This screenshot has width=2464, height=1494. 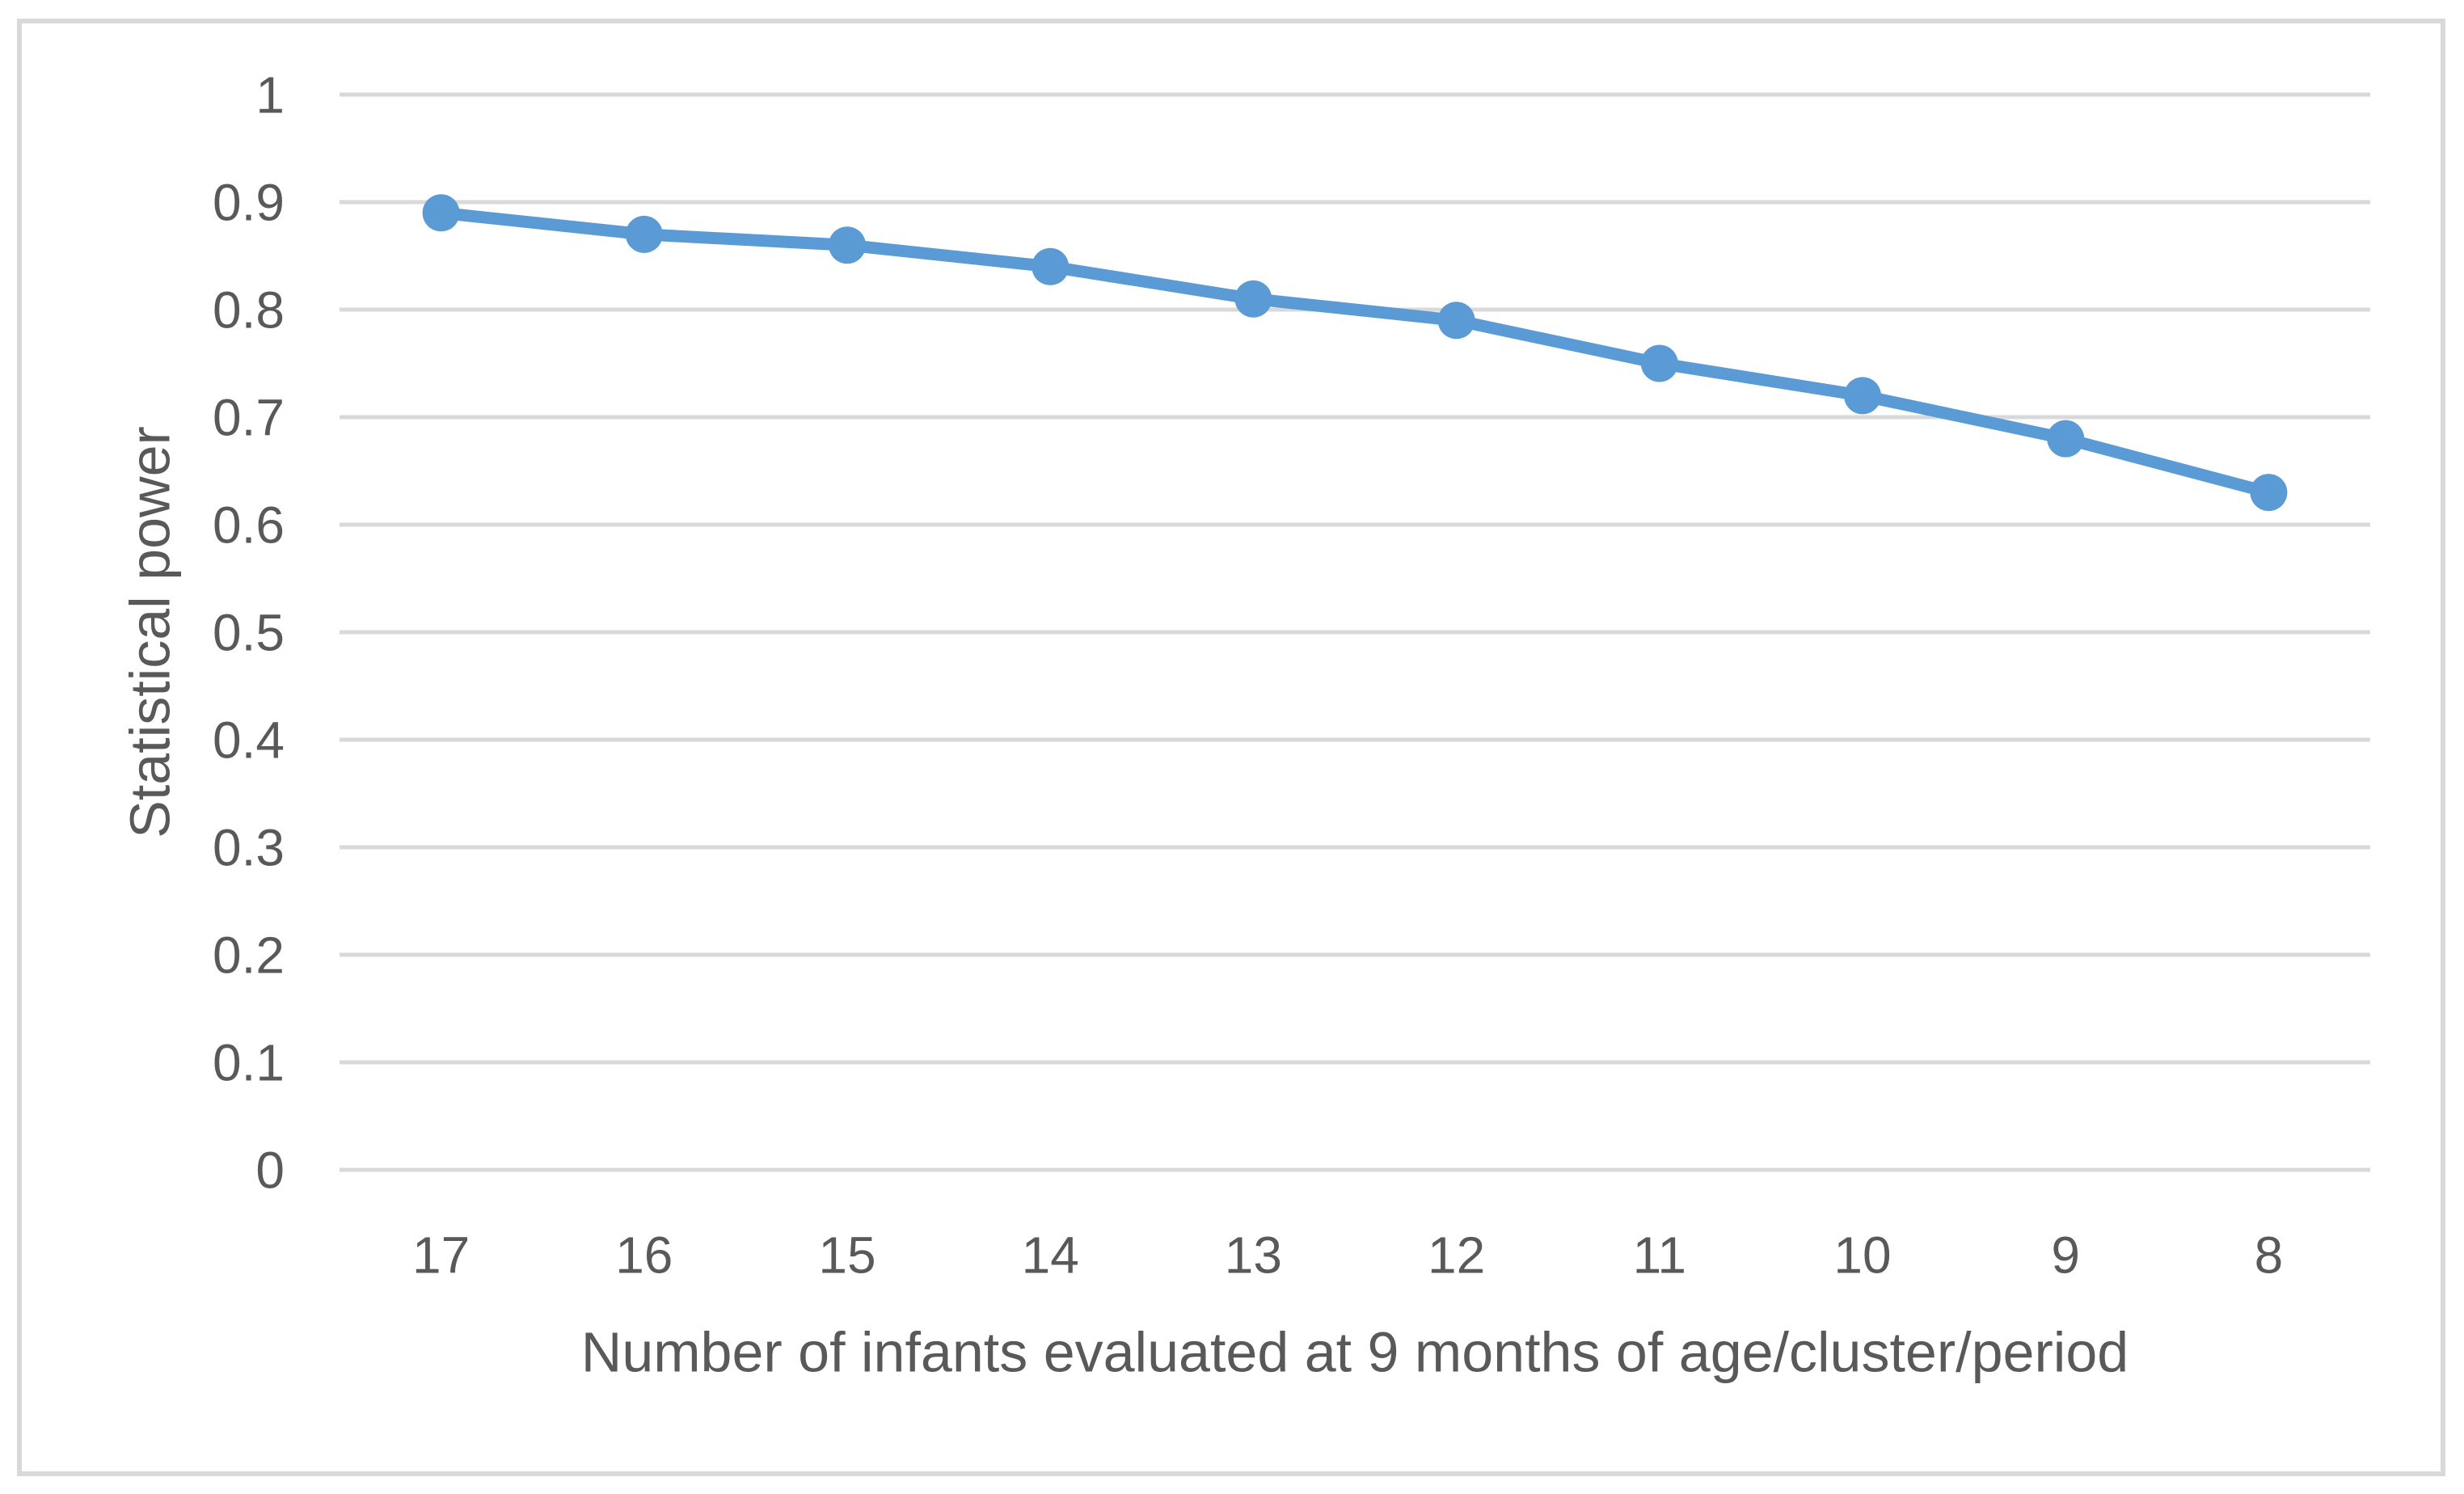 I want to click on y-tick-label: 0.1, so click(x=249, y=1062).